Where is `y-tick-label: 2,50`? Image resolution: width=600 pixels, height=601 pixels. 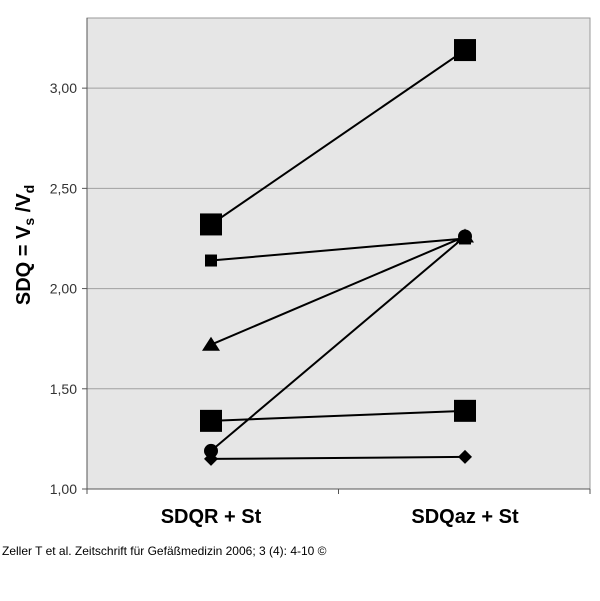
y-tick-label: 2,50 is located at coordinates (63, 188).